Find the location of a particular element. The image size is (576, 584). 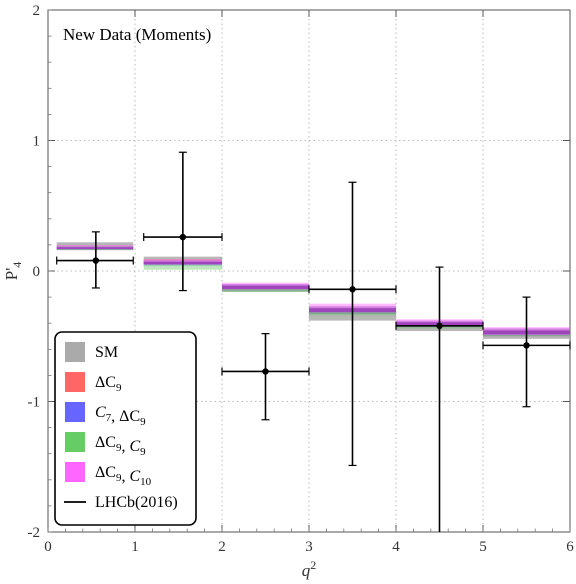

y-tick-label: 1 is located at coordinates (37, 142).